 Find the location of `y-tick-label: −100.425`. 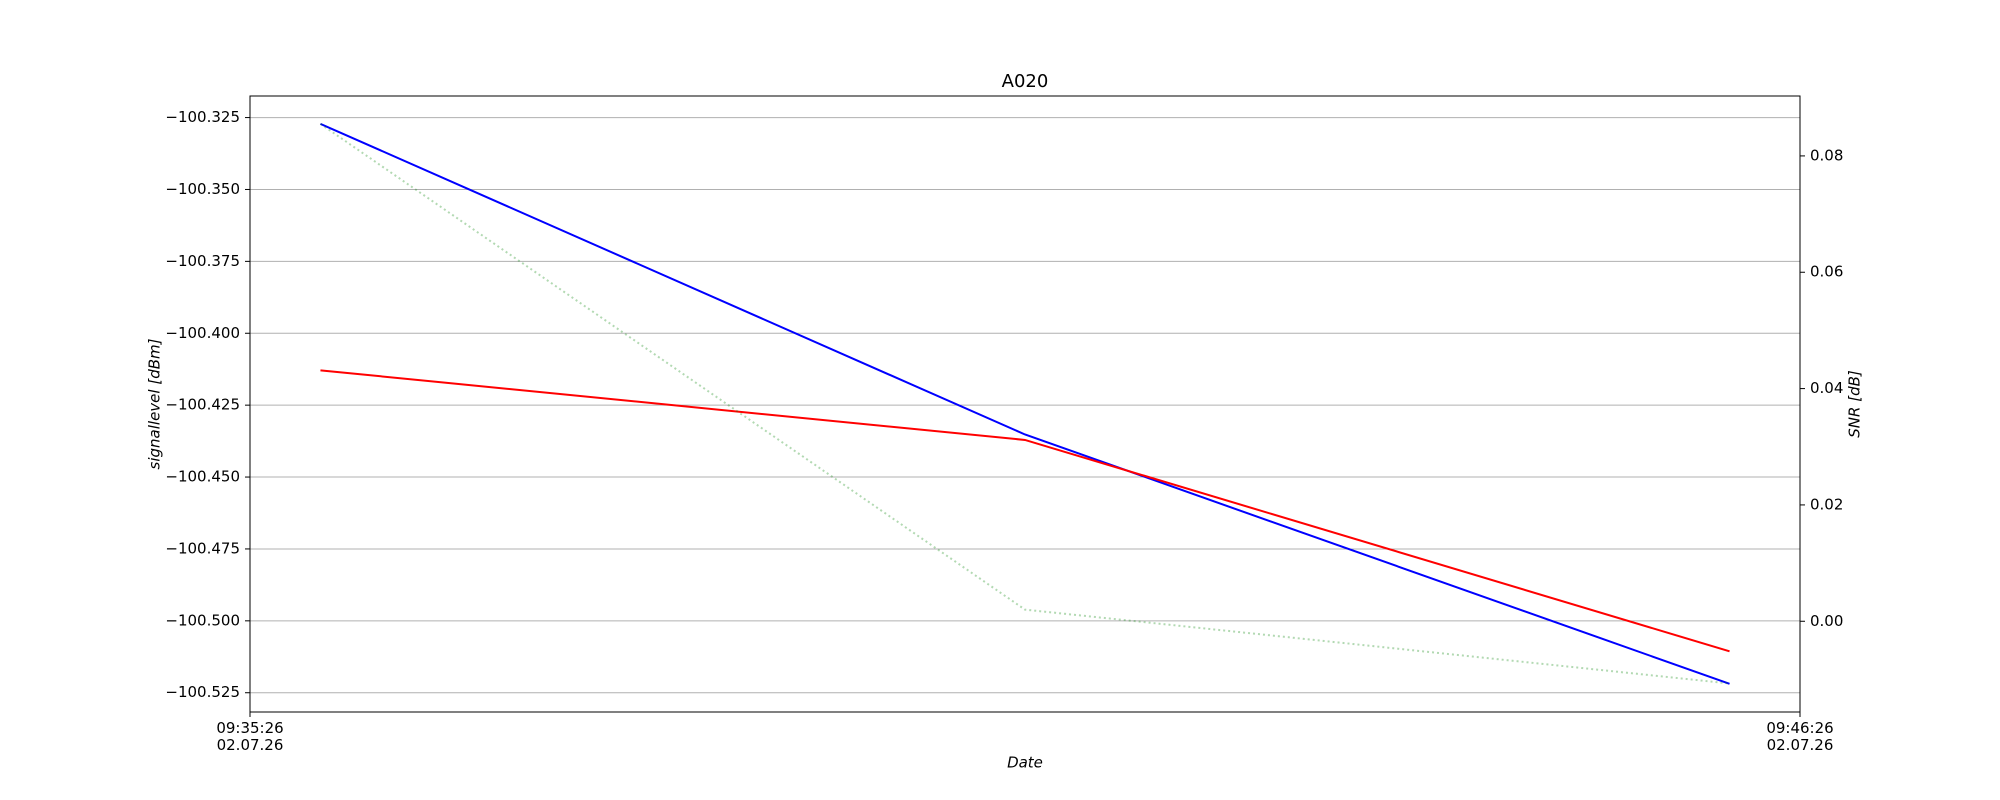

y-tick-label: −100.425 is located at coordinates (202, 405).